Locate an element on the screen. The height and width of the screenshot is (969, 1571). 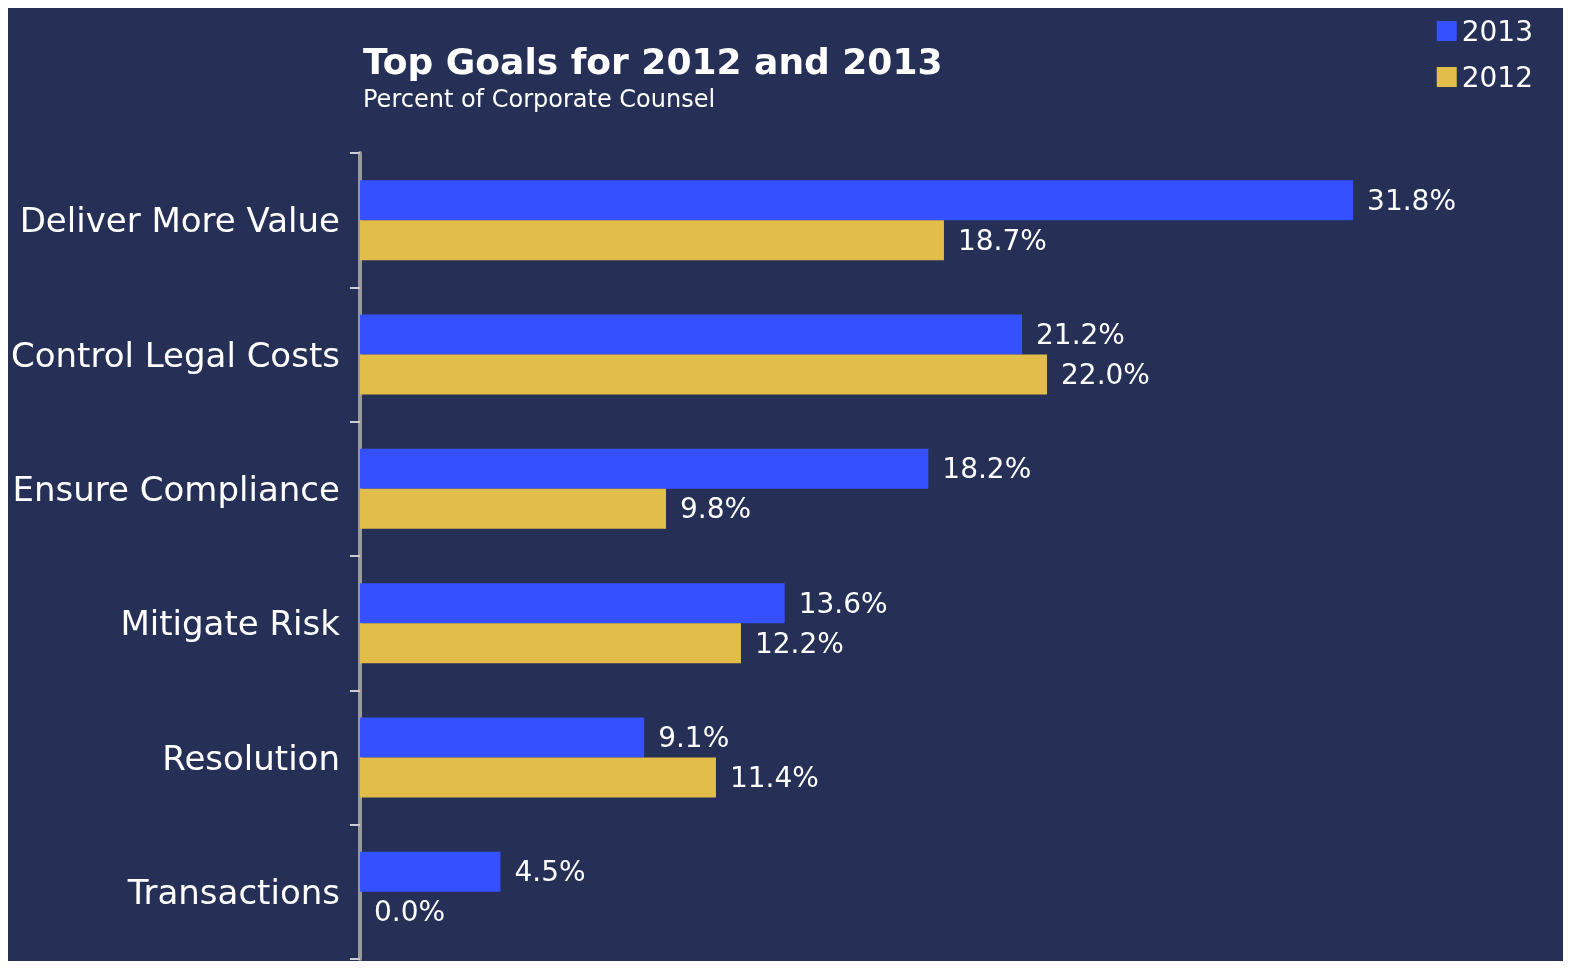
data-label: 22.0% is located at coordinates (1105, 374).